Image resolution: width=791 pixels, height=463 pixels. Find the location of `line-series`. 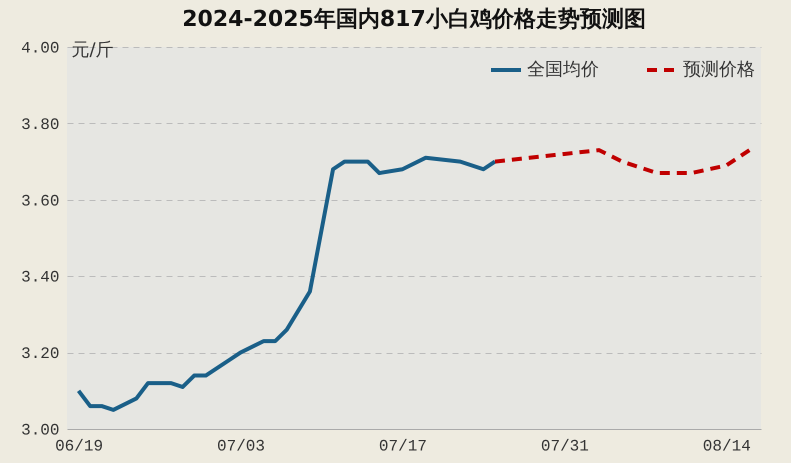

line-series is located at coordinates (622, 162).